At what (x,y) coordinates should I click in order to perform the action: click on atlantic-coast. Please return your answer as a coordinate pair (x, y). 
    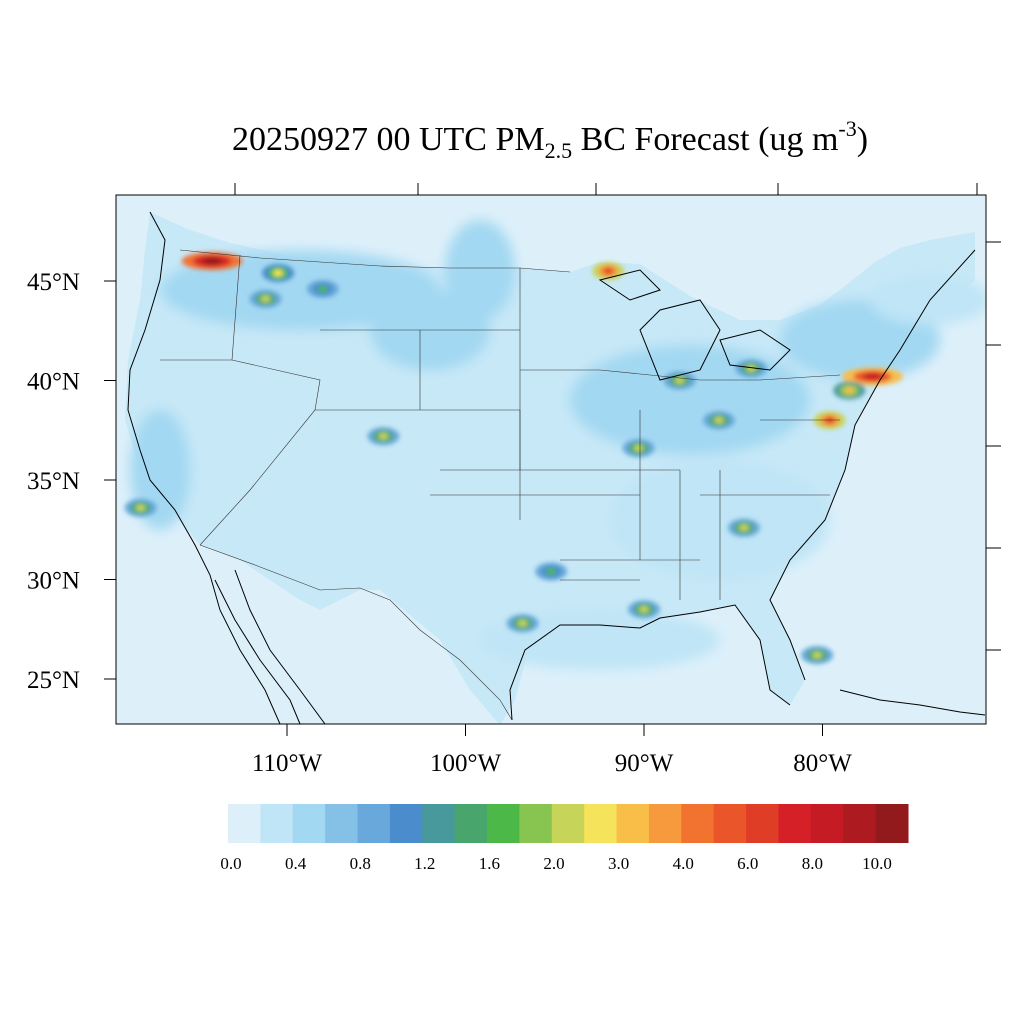
    Looking at the image, I should click on (872, 465).